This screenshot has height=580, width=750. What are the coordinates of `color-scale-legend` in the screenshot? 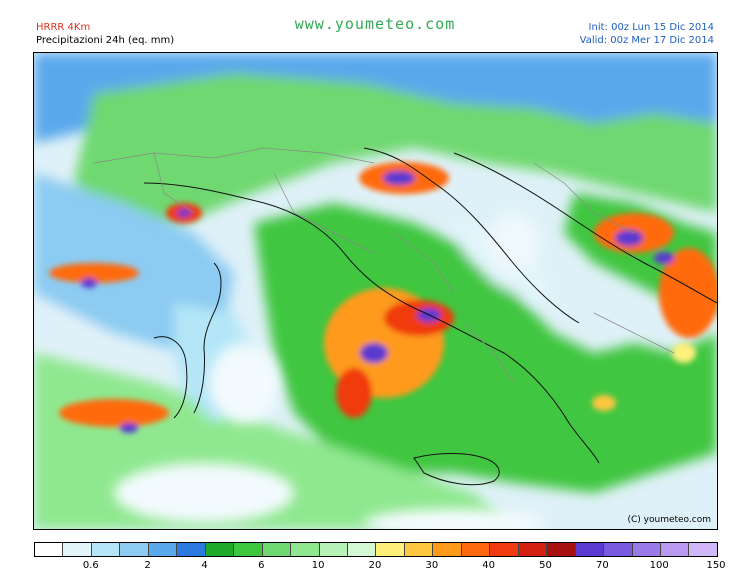 It's located at (376, 549).